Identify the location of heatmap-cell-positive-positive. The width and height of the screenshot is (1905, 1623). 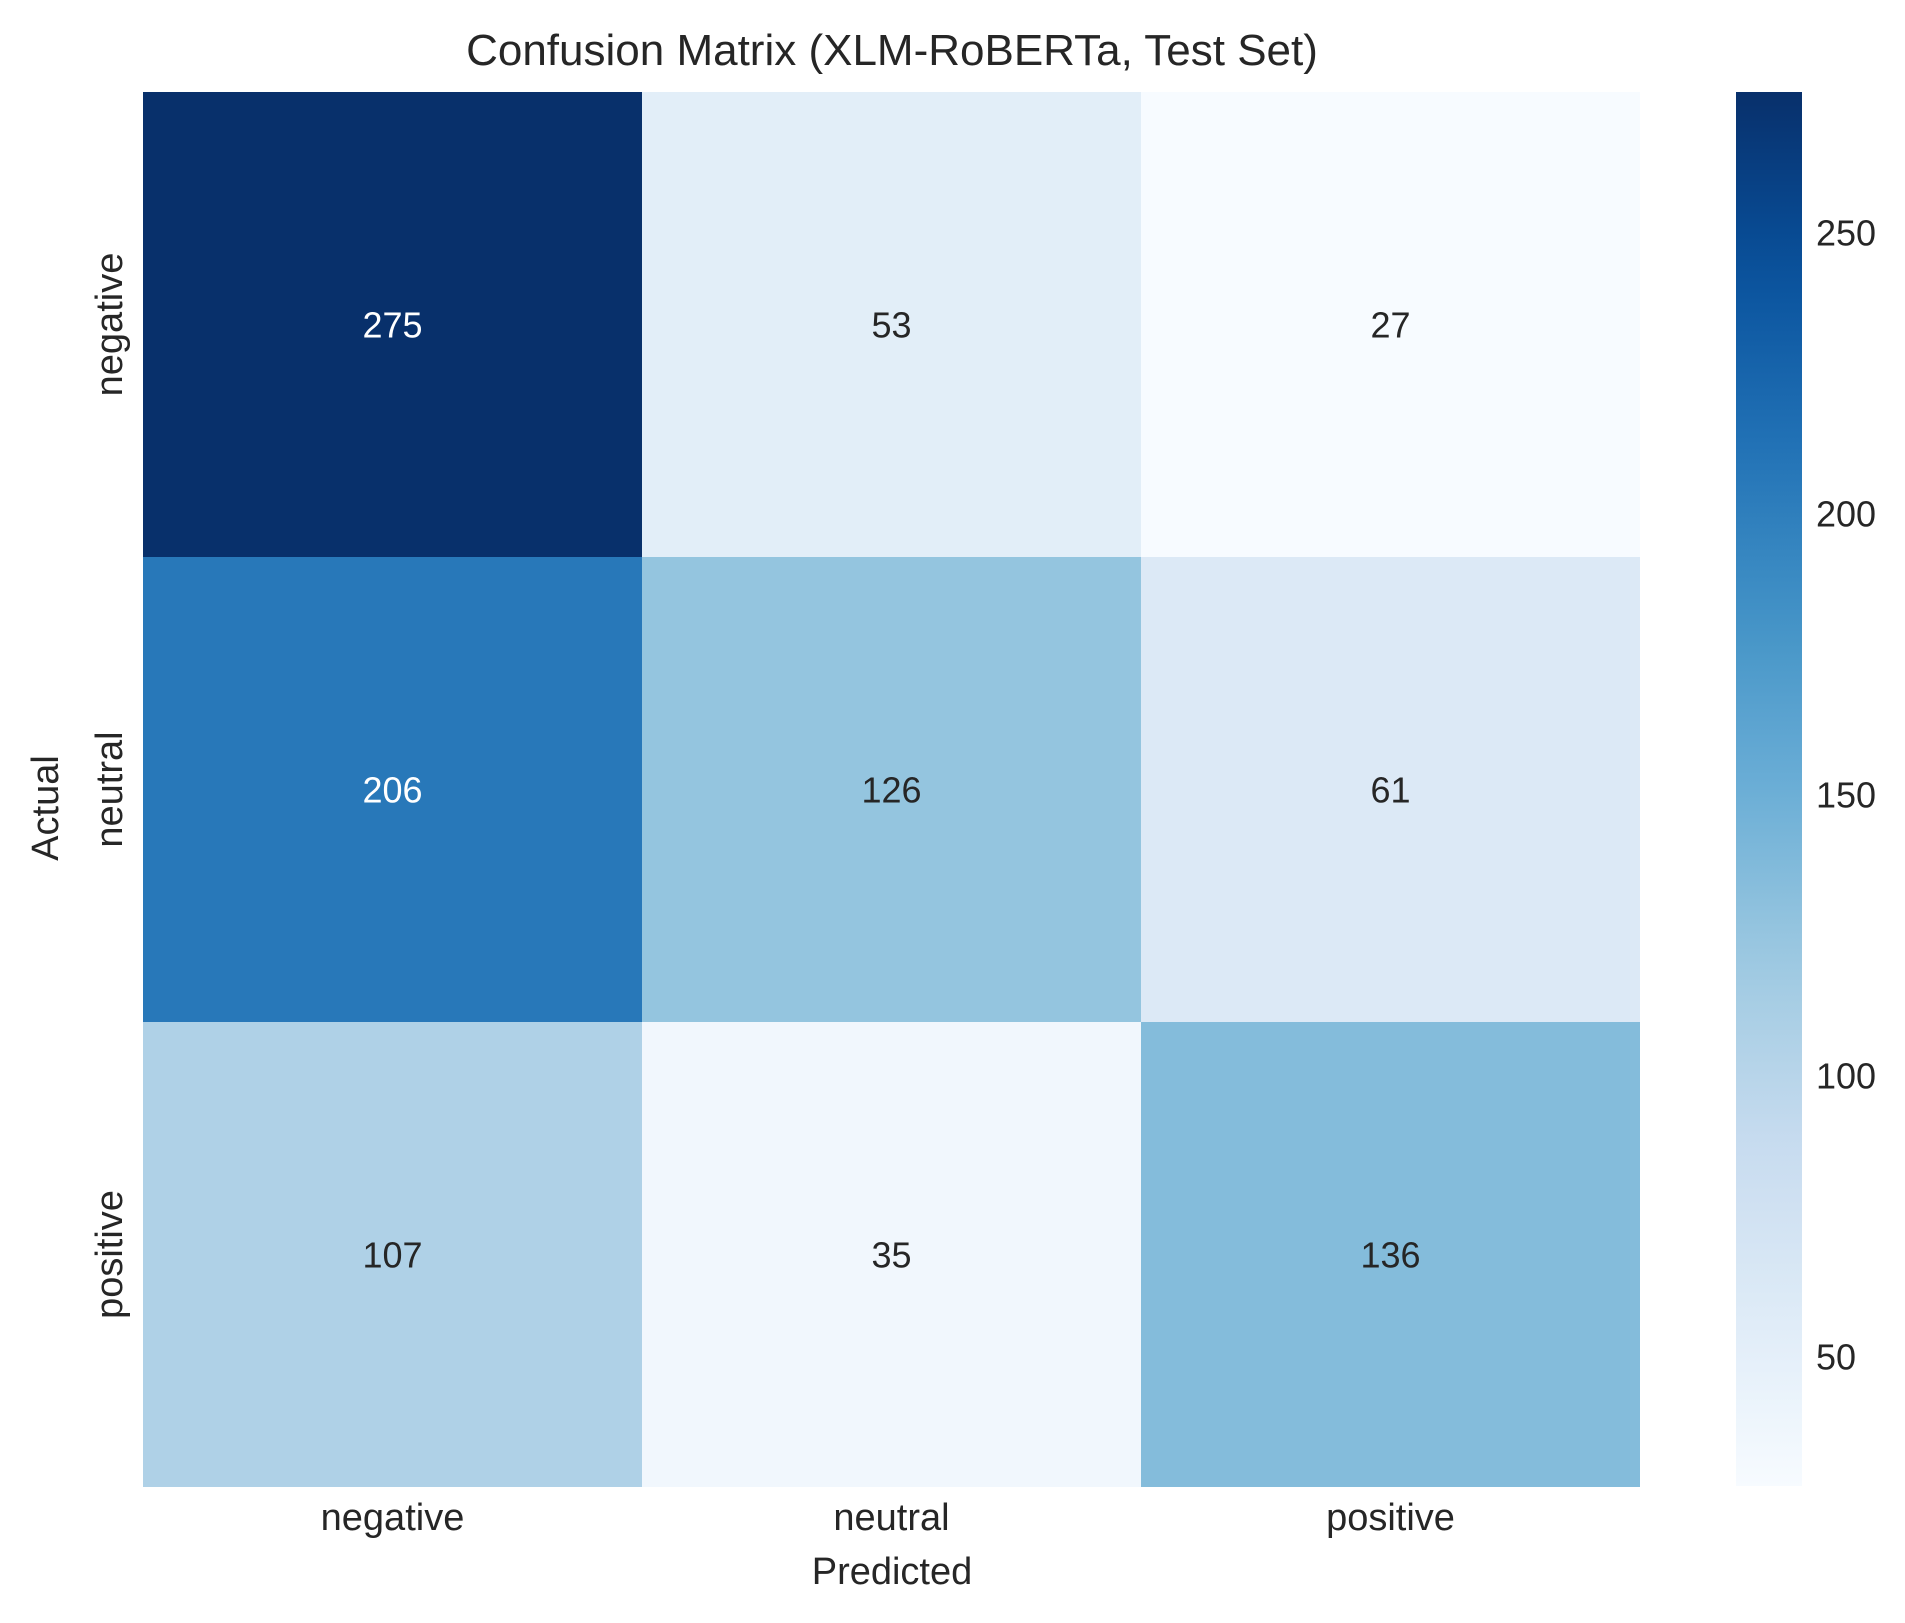
(1390, 1254).